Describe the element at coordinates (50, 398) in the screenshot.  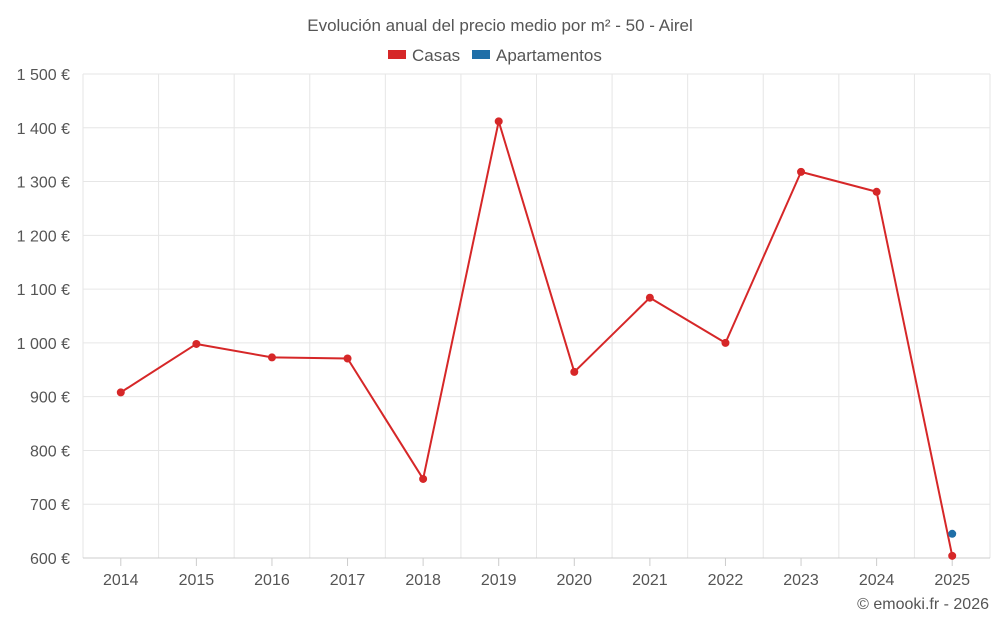
I see `y-tick-label: 900 €` at that location.